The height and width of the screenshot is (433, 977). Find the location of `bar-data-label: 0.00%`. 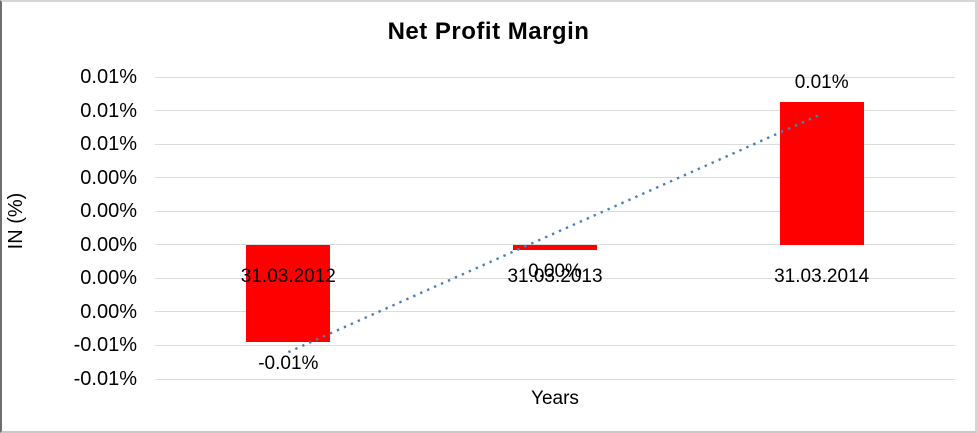

bar-data-label: 0.00% is located at coordinates (555, 271).